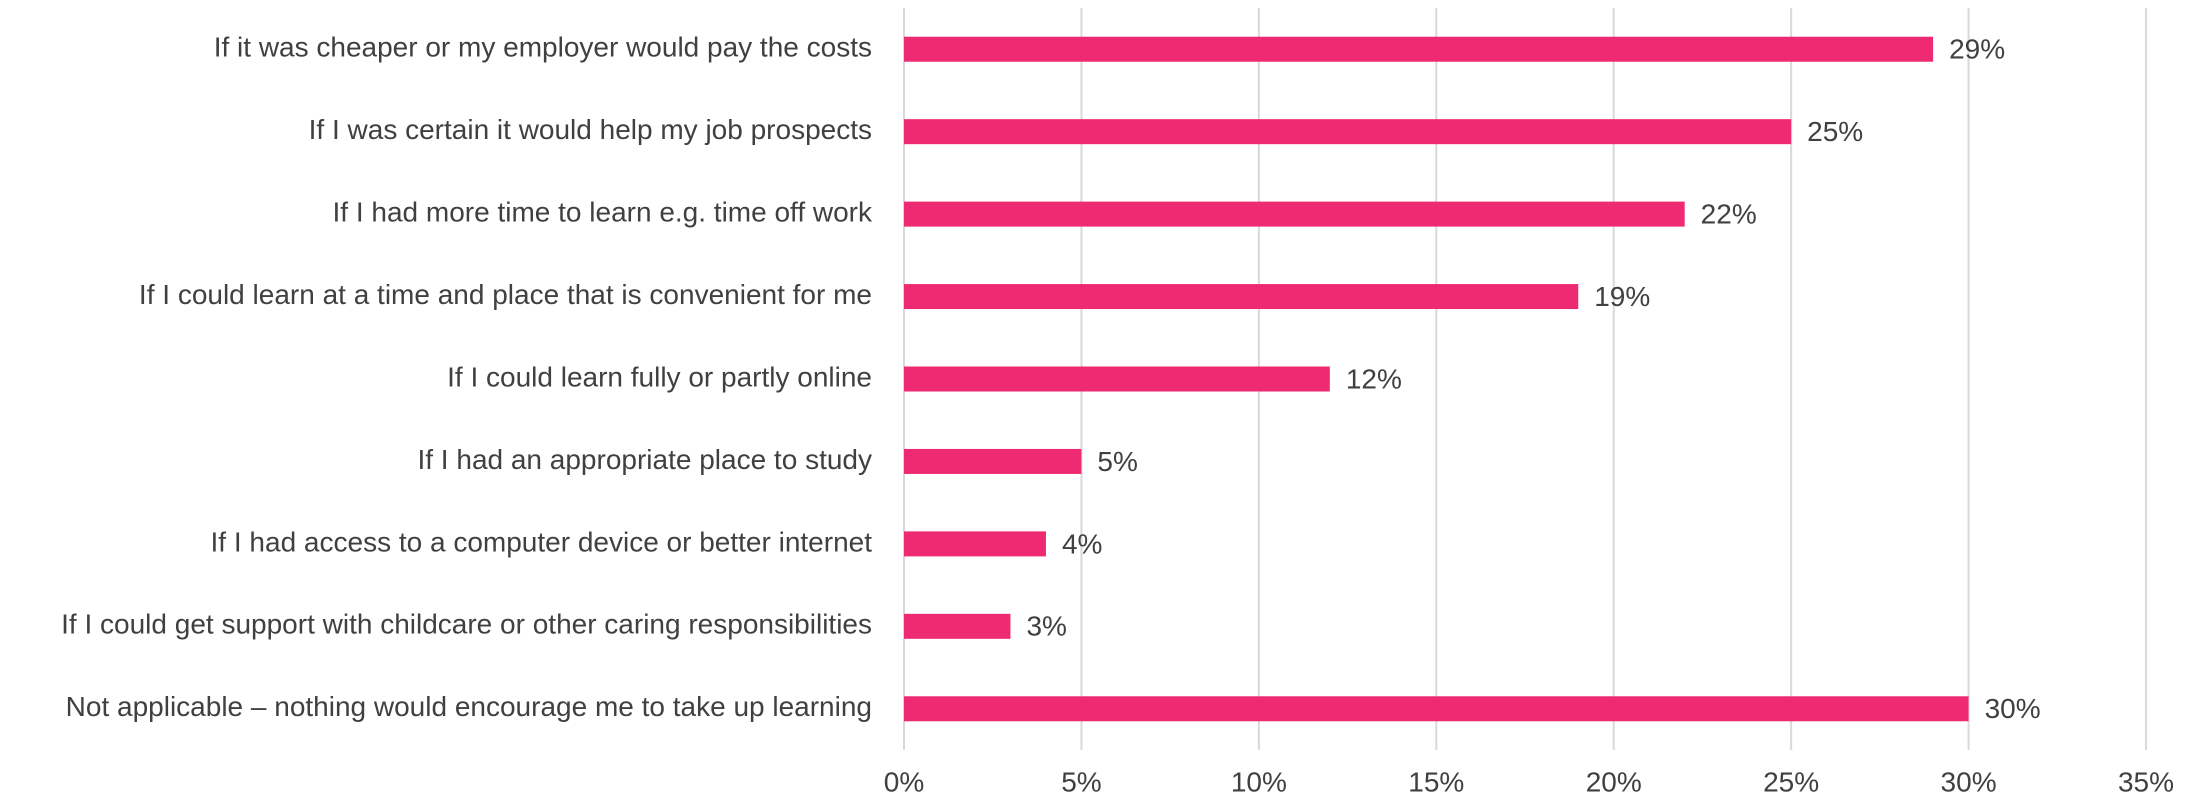  Describe the element at coordinates (1374, 378) in the screenshot. I see `value-label: 12%` at that location.